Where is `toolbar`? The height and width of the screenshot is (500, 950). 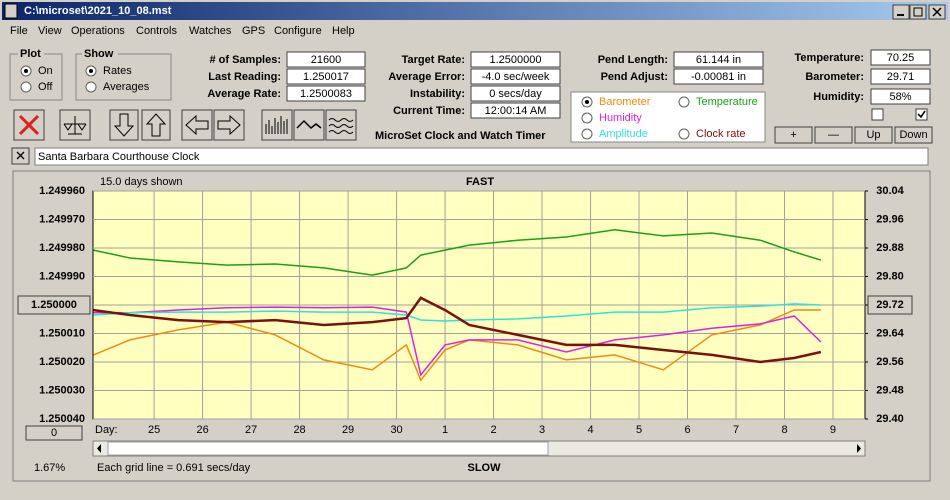 toolbar is located at coordinates (185, 125).